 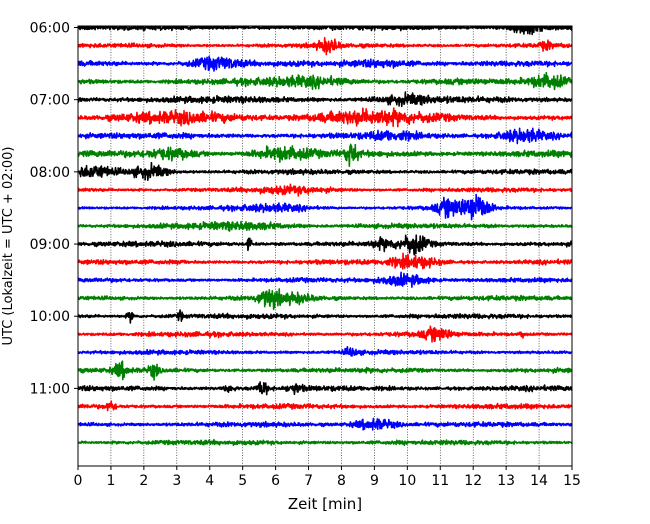 I want to click on y-tick-label: 11:00, so click(x=50, y=389).